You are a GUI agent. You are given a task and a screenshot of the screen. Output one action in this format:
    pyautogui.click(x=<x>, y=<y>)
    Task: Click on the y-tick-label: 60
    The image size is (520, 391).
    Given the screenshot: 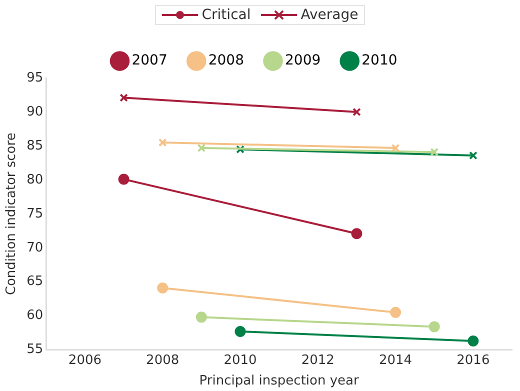 What is the action you would take?
    pyautogui.click(x=35, y=316)
    